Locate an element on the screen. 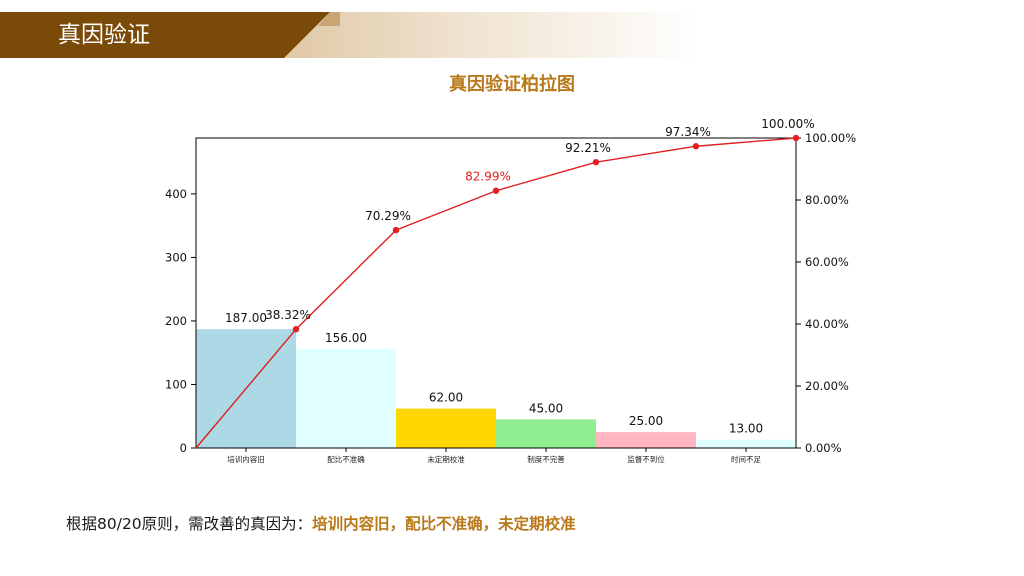 The height and width of the screenshot is (576, 1024). conclusion-text: 根据80/20原则，需改善的真因为：培训内容旧，配比不准确，未定期校准 is located at coordinates (321, 523).